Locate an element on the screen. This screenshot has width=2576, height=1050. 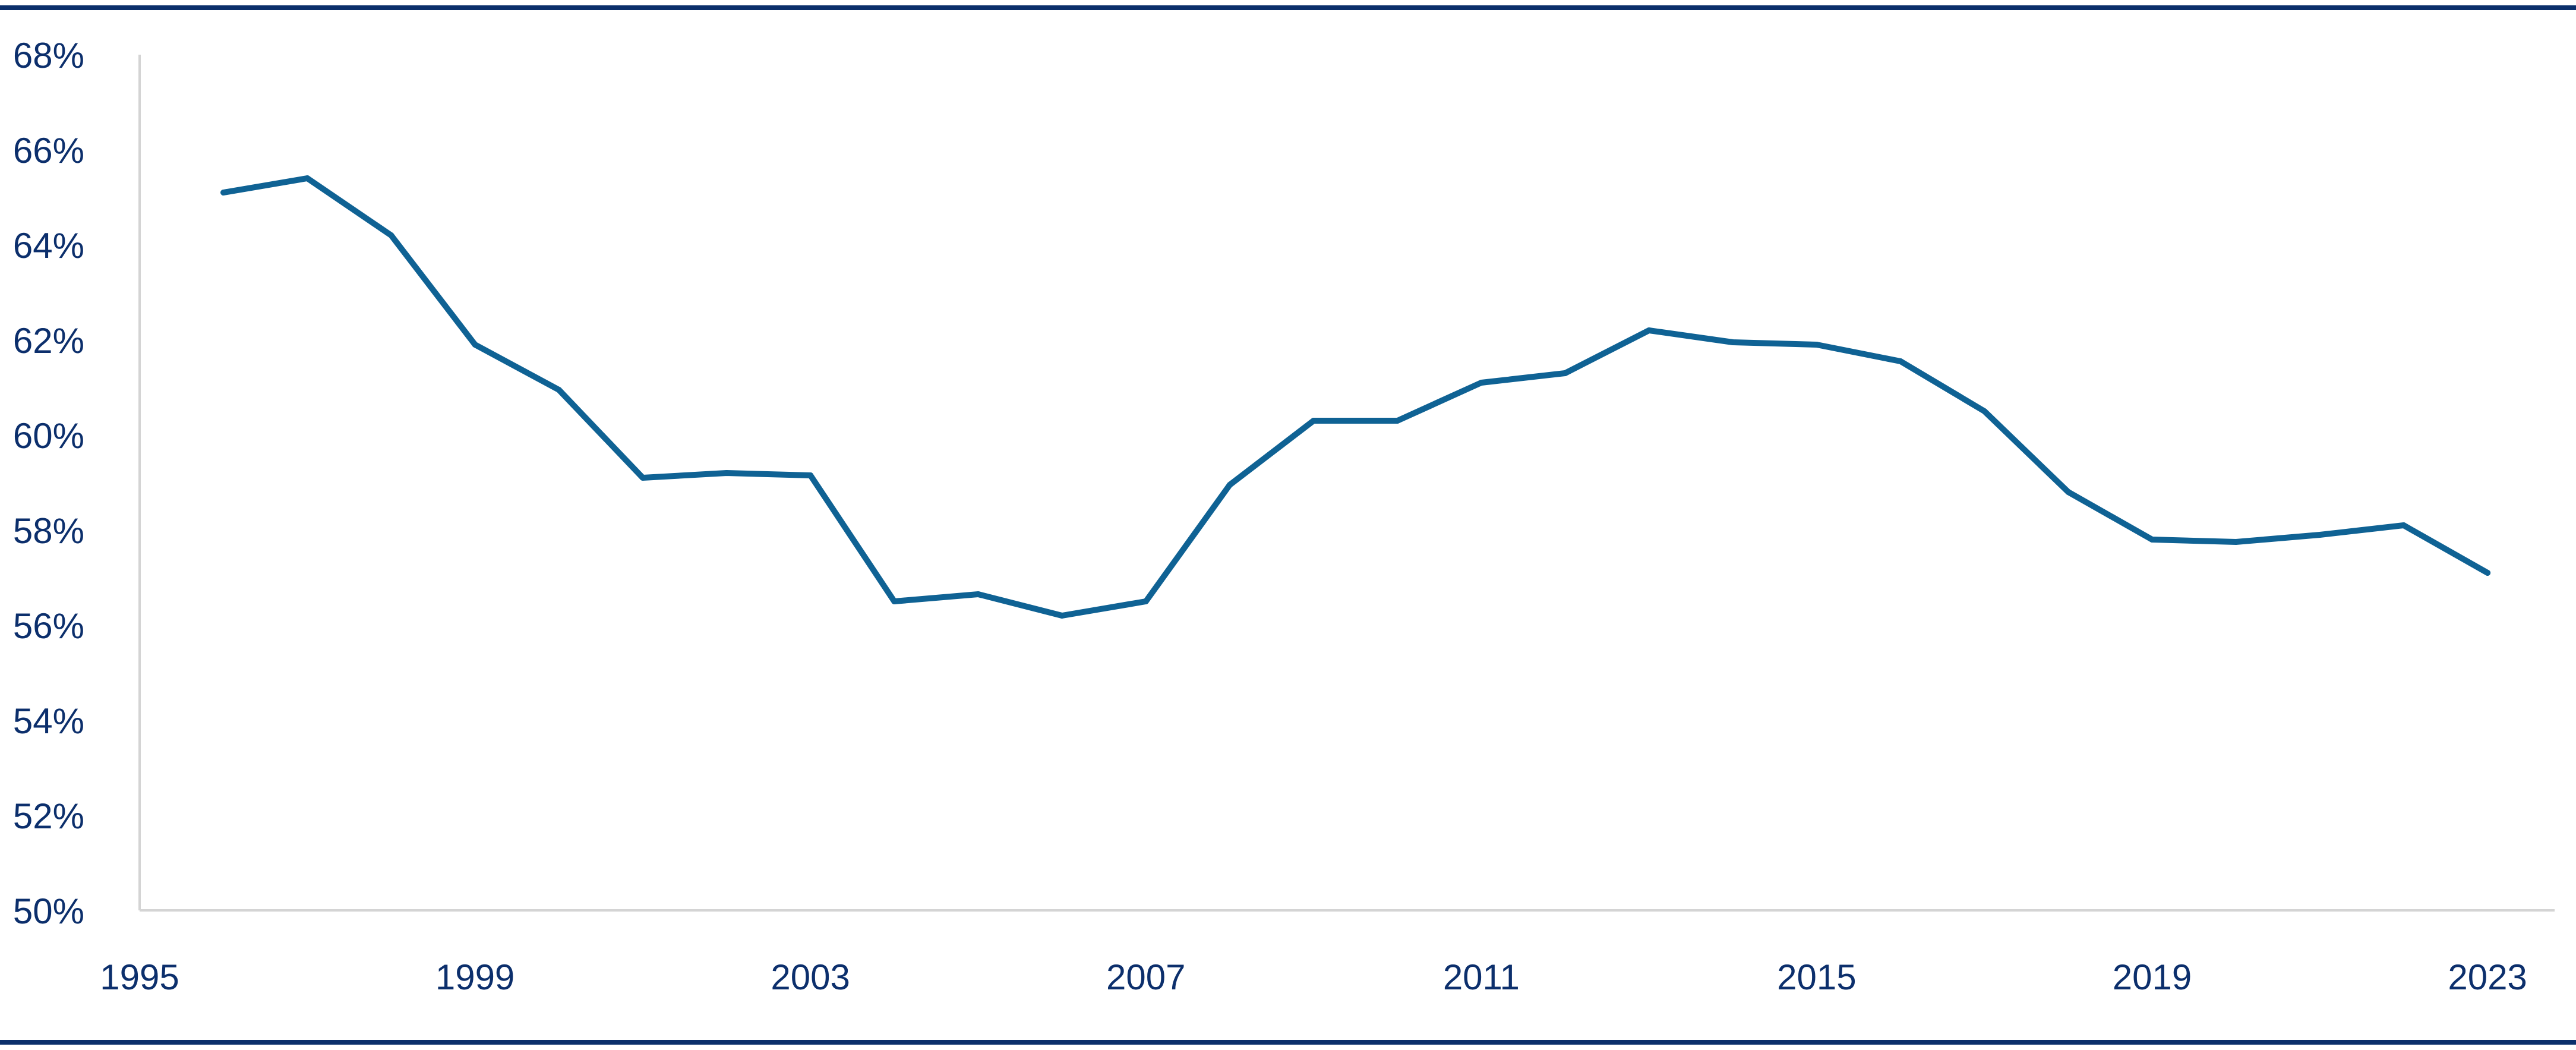
x-tick-label: 2023 is located at coordinates (2487, 977).